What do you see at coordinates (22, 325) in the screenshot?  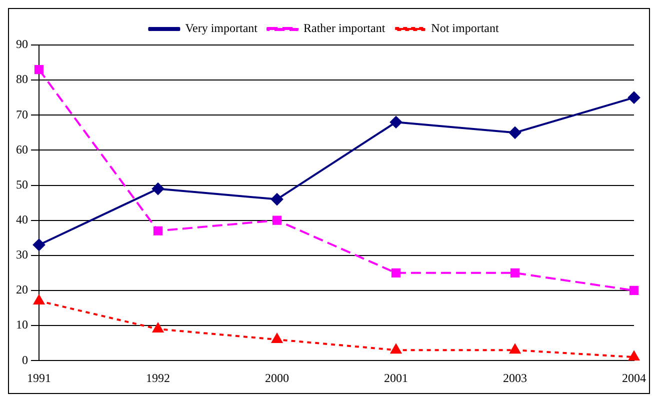 I see `y-tick-label: 10` at bounding box center [22, 325].